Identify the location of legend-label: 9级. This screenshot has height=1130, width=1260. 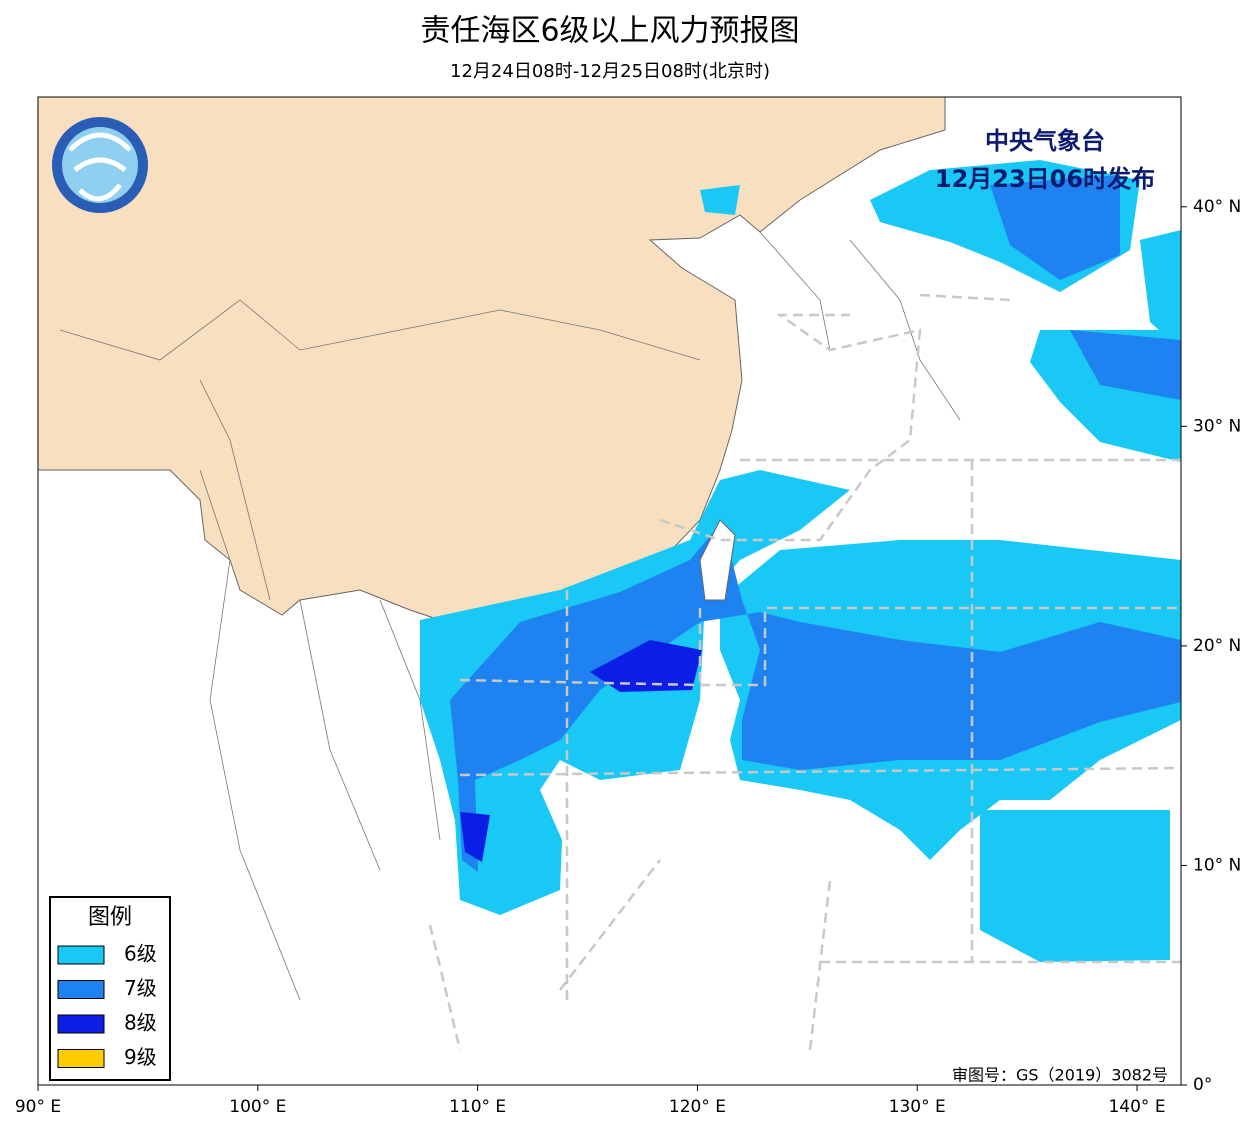
(140, 1057).